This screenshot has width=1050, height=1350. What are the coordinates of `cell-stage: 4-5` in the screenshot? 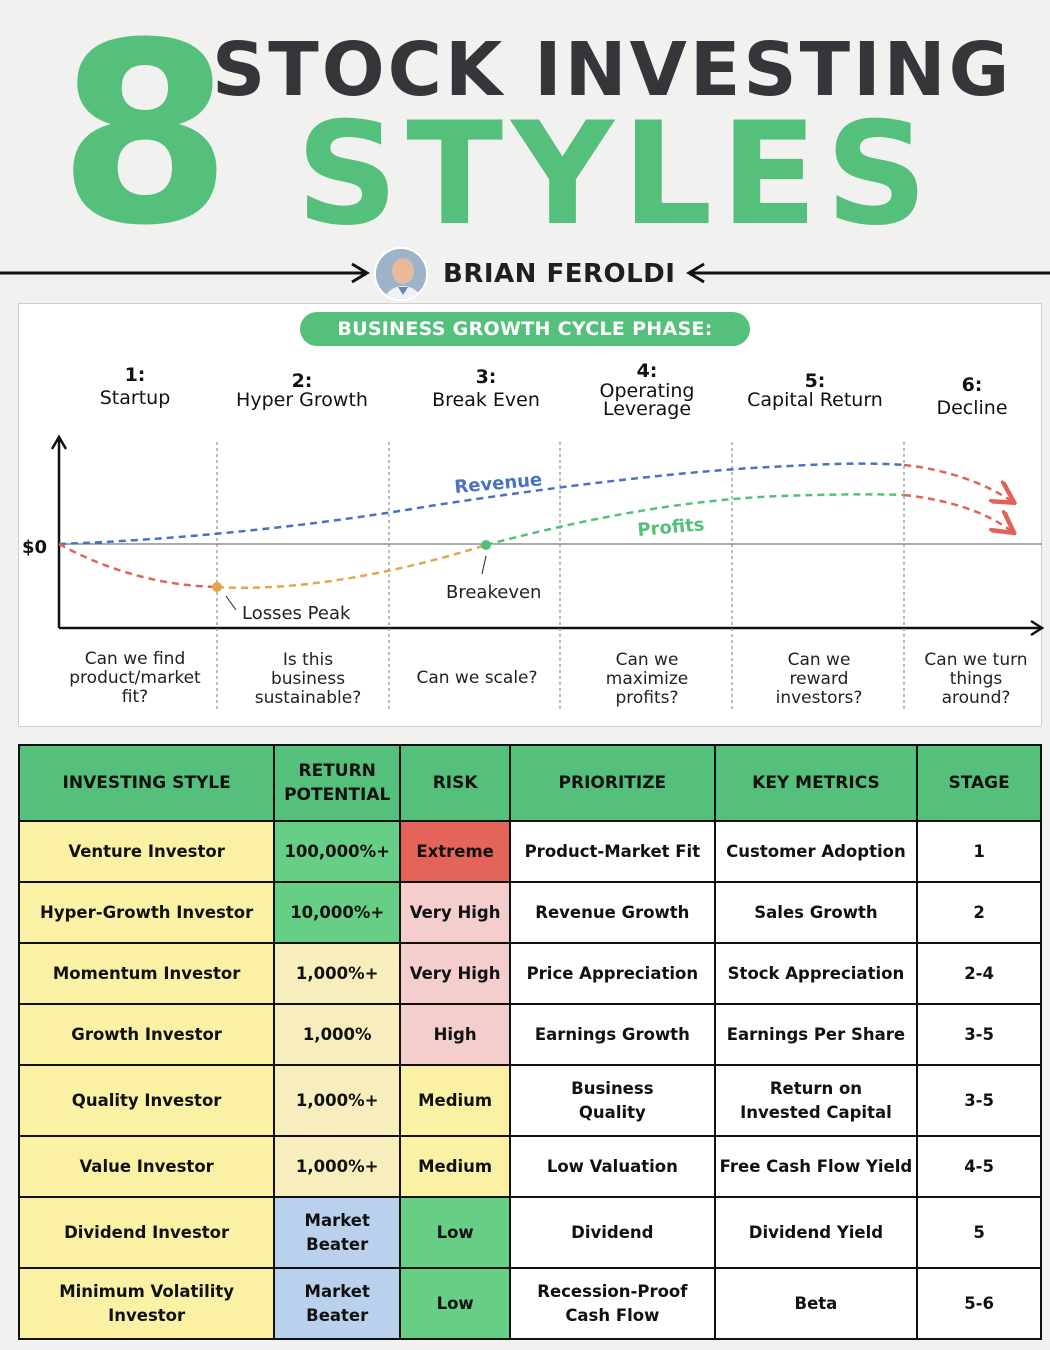 It's located at (979, 1166).